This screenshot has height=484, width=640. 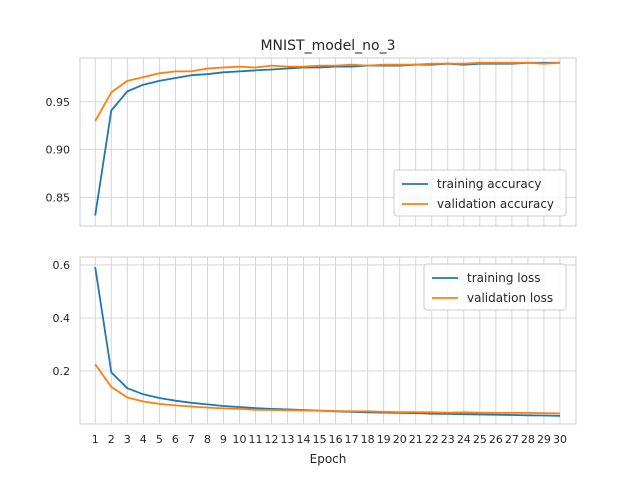 What do you see at coordinates (503, 278) in the screenshot?
I see `legend-label: training loss` at bounding box center [503, 278].